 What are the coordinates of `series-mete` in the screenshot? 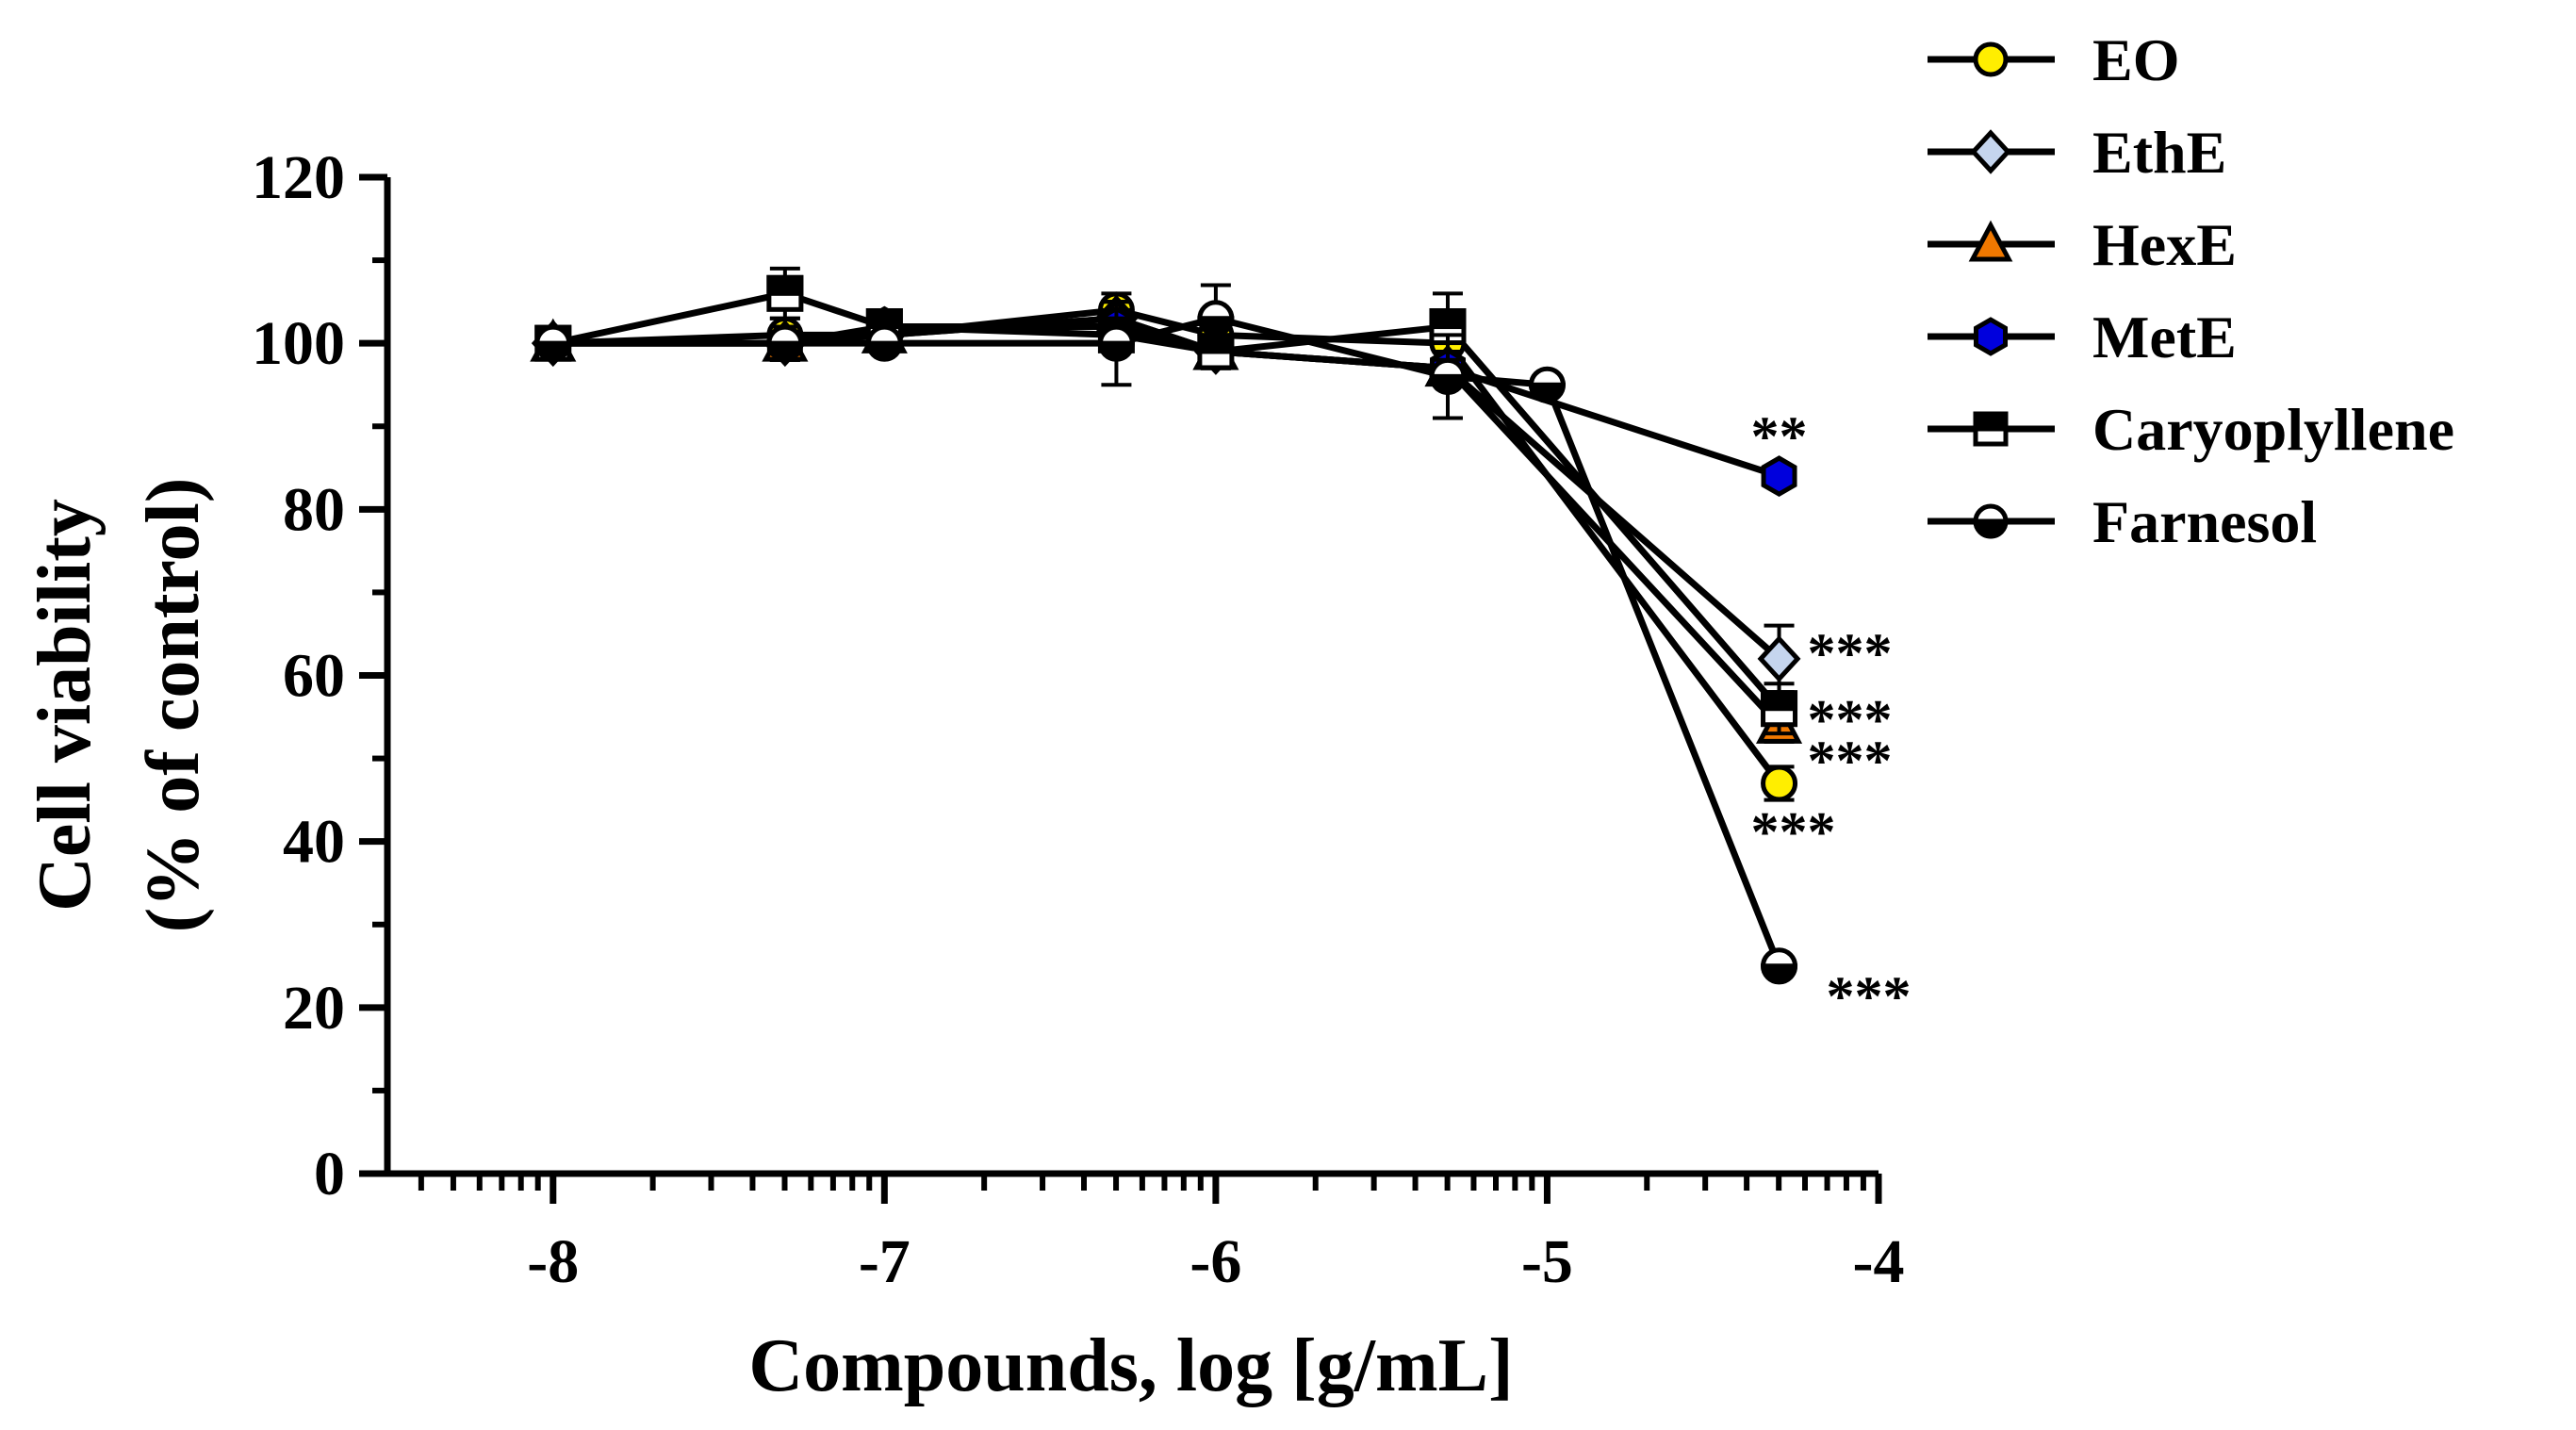 It's located at (1166, 401).